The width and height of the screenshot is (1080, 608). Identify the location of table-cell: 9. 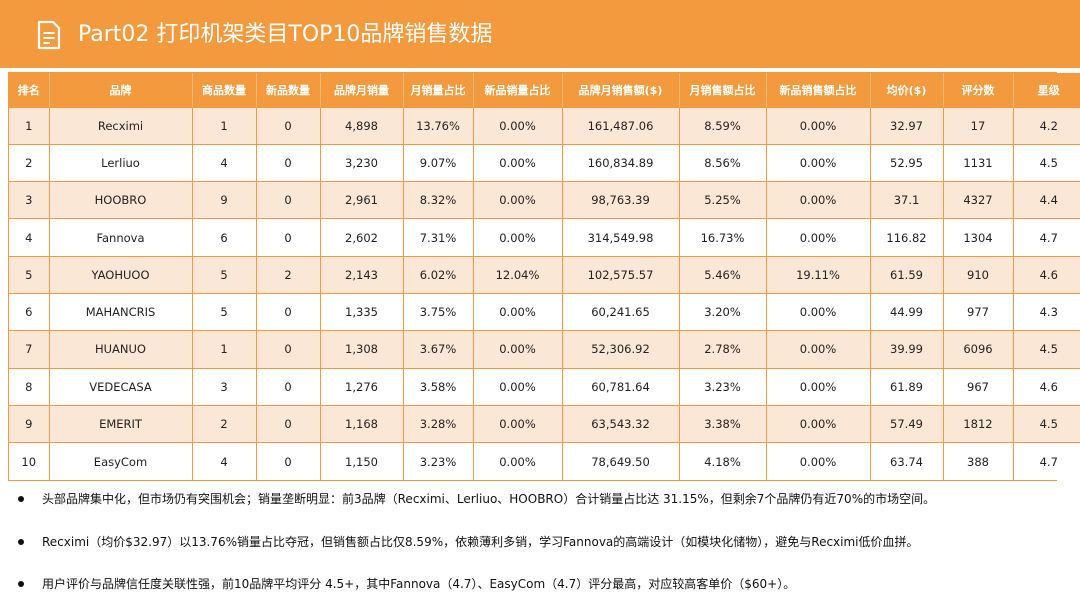
(29, 423).